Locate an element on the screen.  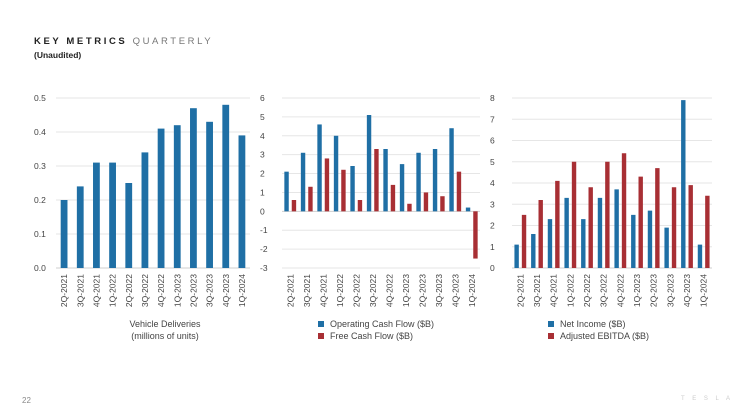
legend-item-net-income: Net Income ($B) is located at coordinates (598, 324).